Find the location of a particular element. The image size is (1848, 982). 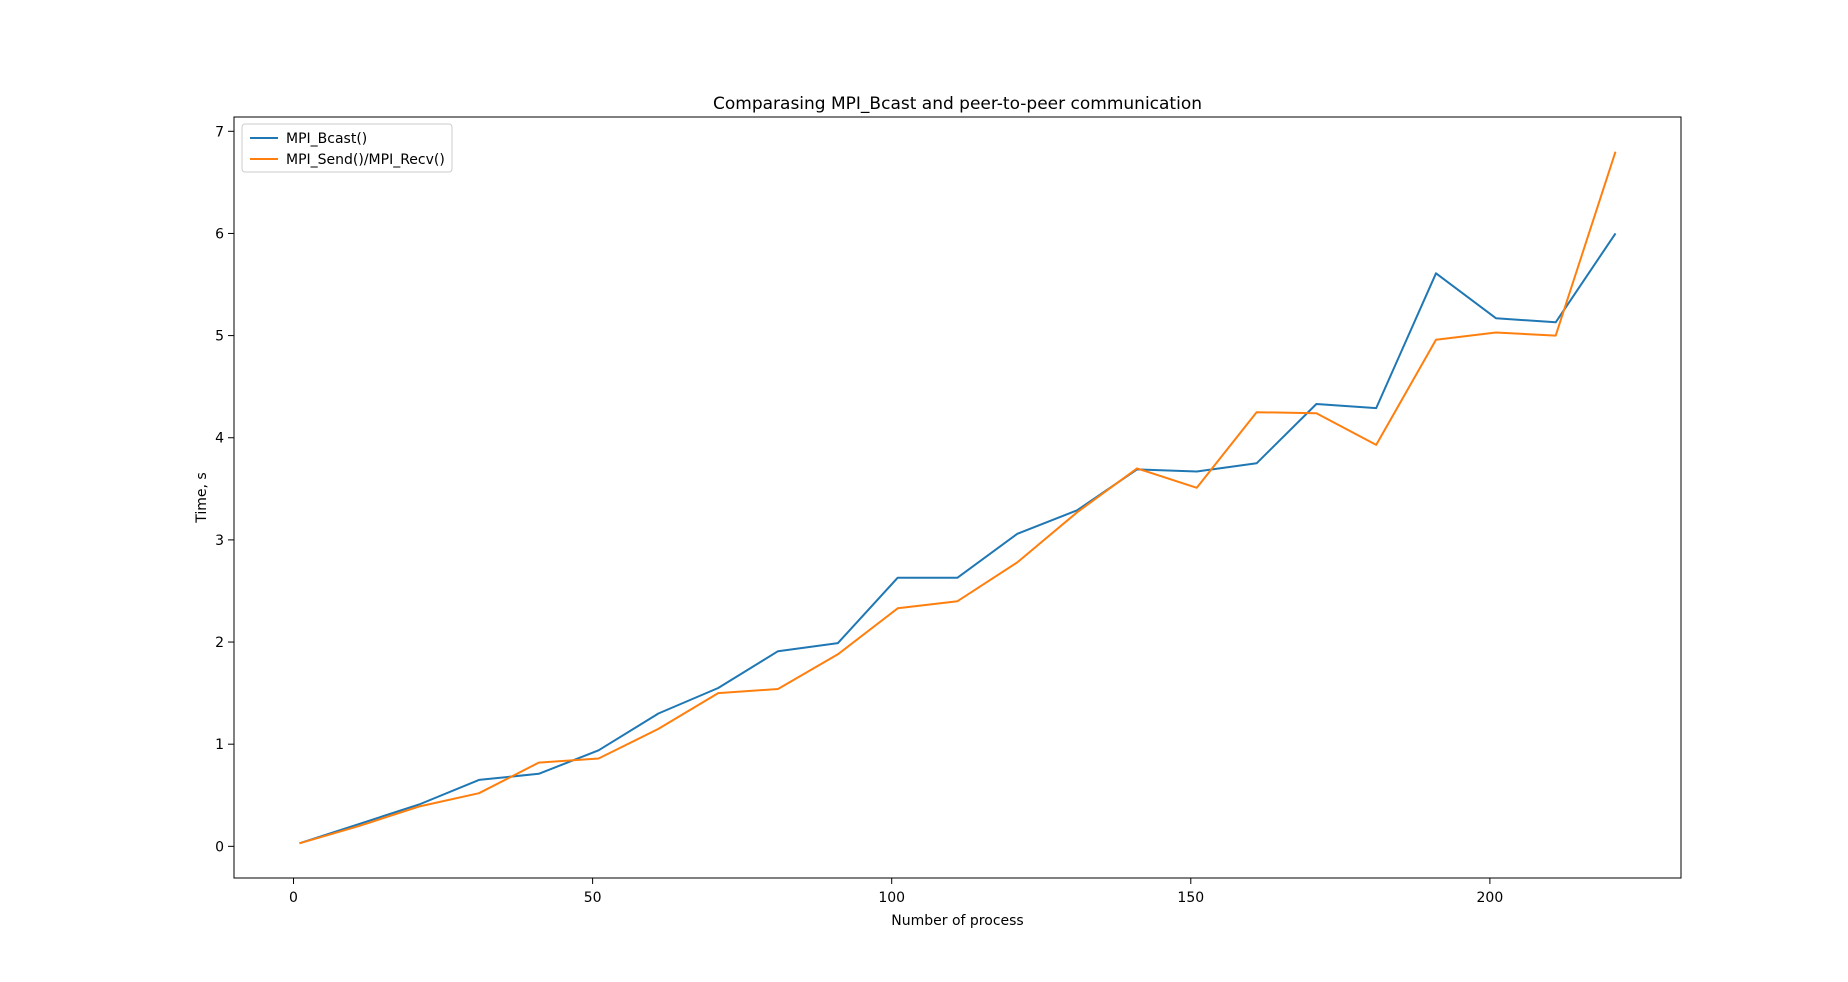

legend-label-1: MPI_Bcast() is located at coordinates (326, 139).